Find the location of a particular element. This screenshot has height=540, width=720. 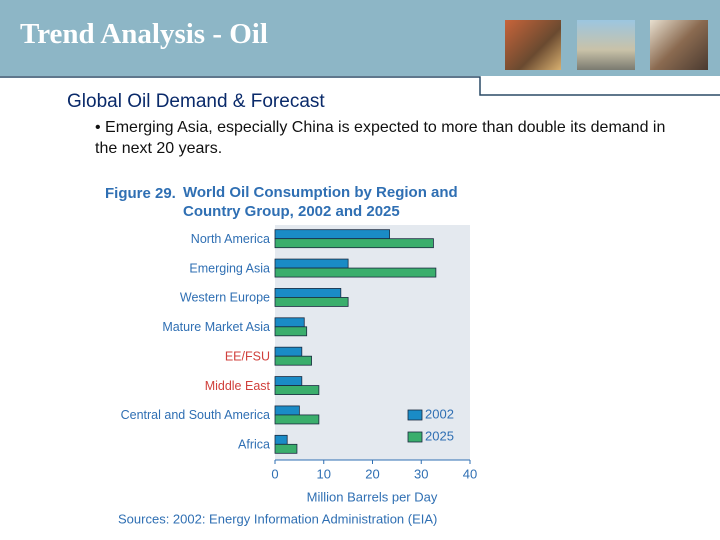

x-axis-label: Million Barrels per Day is located at coordinates (372, 496).